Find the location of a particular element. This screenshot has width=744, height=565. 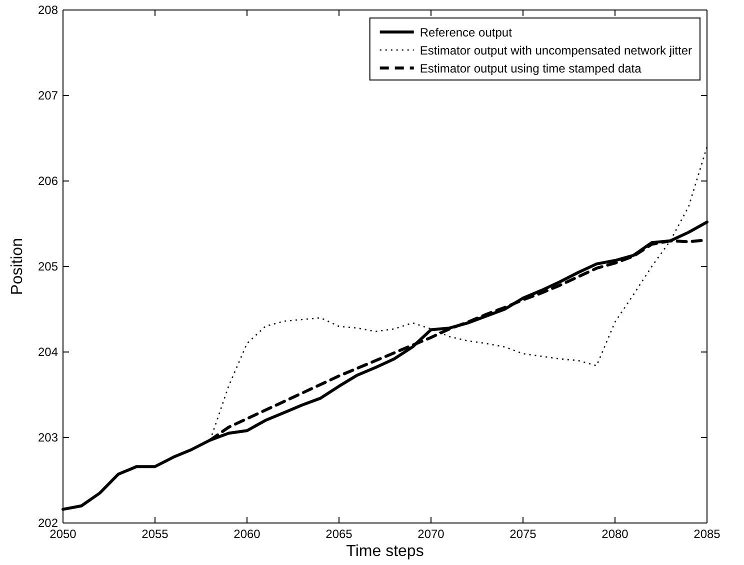

x-tick-label: 2075 is located at coordinates (523, 533).